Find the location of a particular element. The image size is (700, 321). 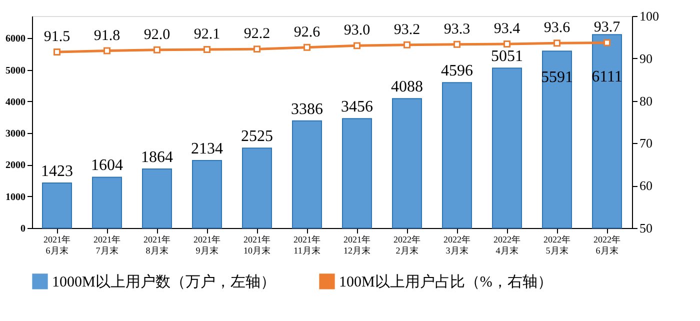

x-tick-label: 2021年 10月末 is located at coordinates (257, 245).